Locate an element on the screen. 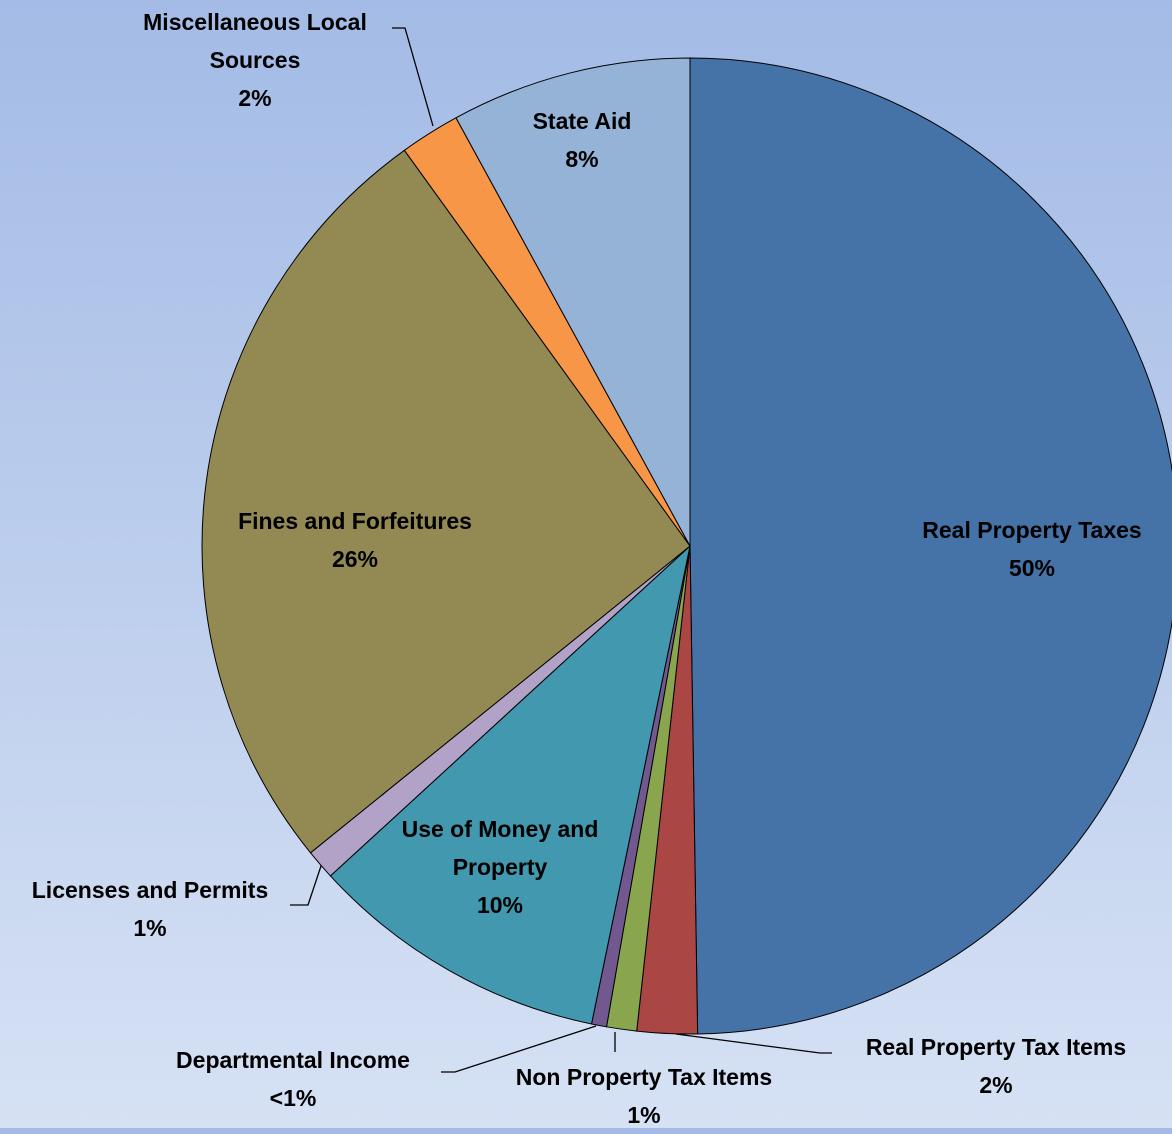  value-label: 26% is located at coordinates (355, 559).